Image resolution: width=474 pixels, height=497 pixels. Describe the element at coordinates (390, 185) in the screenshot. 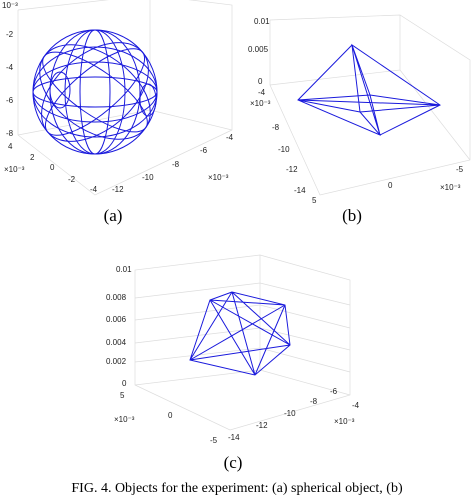

I see `right-tick: 0` at that location.